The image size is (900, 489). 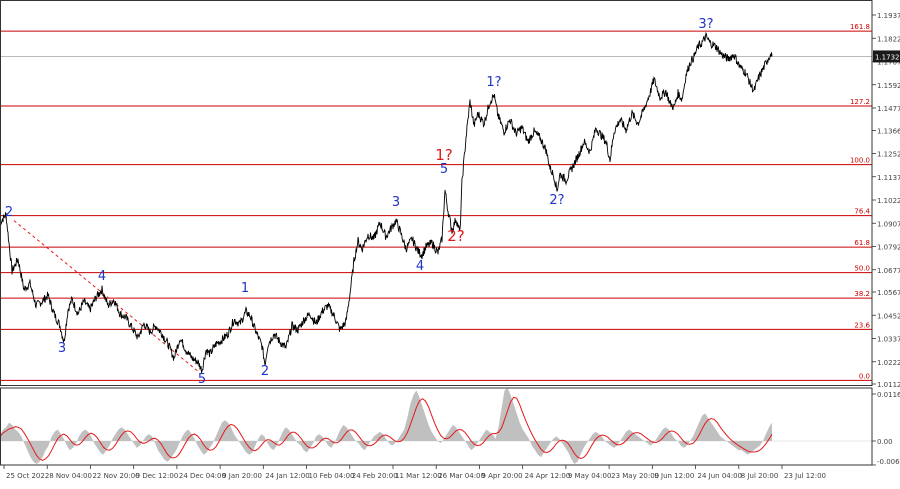 I want to click on x-tick-label-3: 9 Dec 12:00, so click(x=157, y=476).